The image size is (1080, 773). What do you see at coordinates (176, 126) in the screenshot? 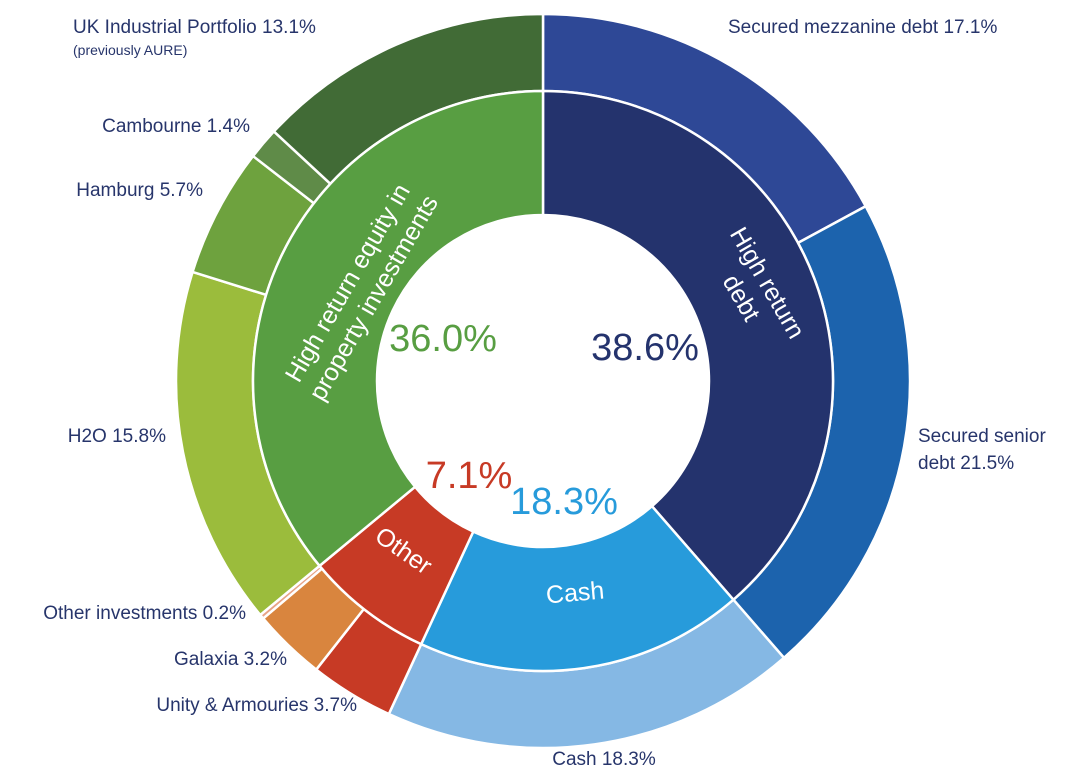
I see `outer-label-cambourne: Cambourne 1.4%` at bounding box center [176, 126].